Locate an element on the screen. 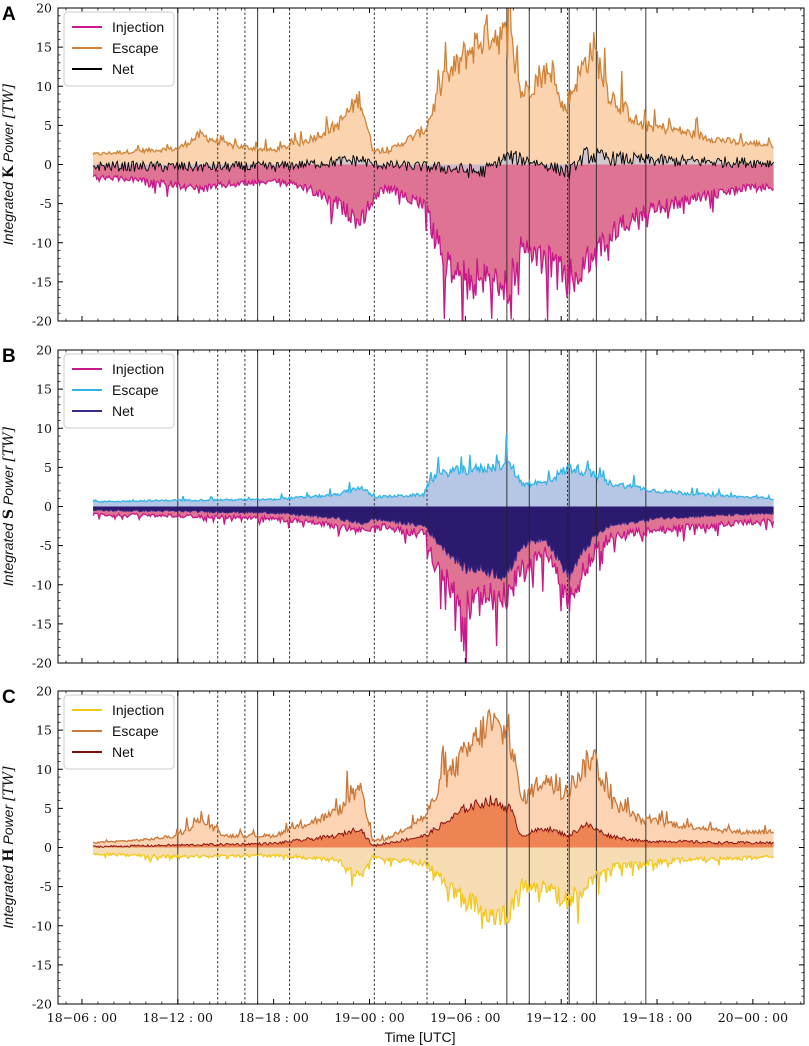 The height and width of the screenshot is (1046, 809). x-tick-label: 19−06 : 00 is located at coordinates (465, 1017).